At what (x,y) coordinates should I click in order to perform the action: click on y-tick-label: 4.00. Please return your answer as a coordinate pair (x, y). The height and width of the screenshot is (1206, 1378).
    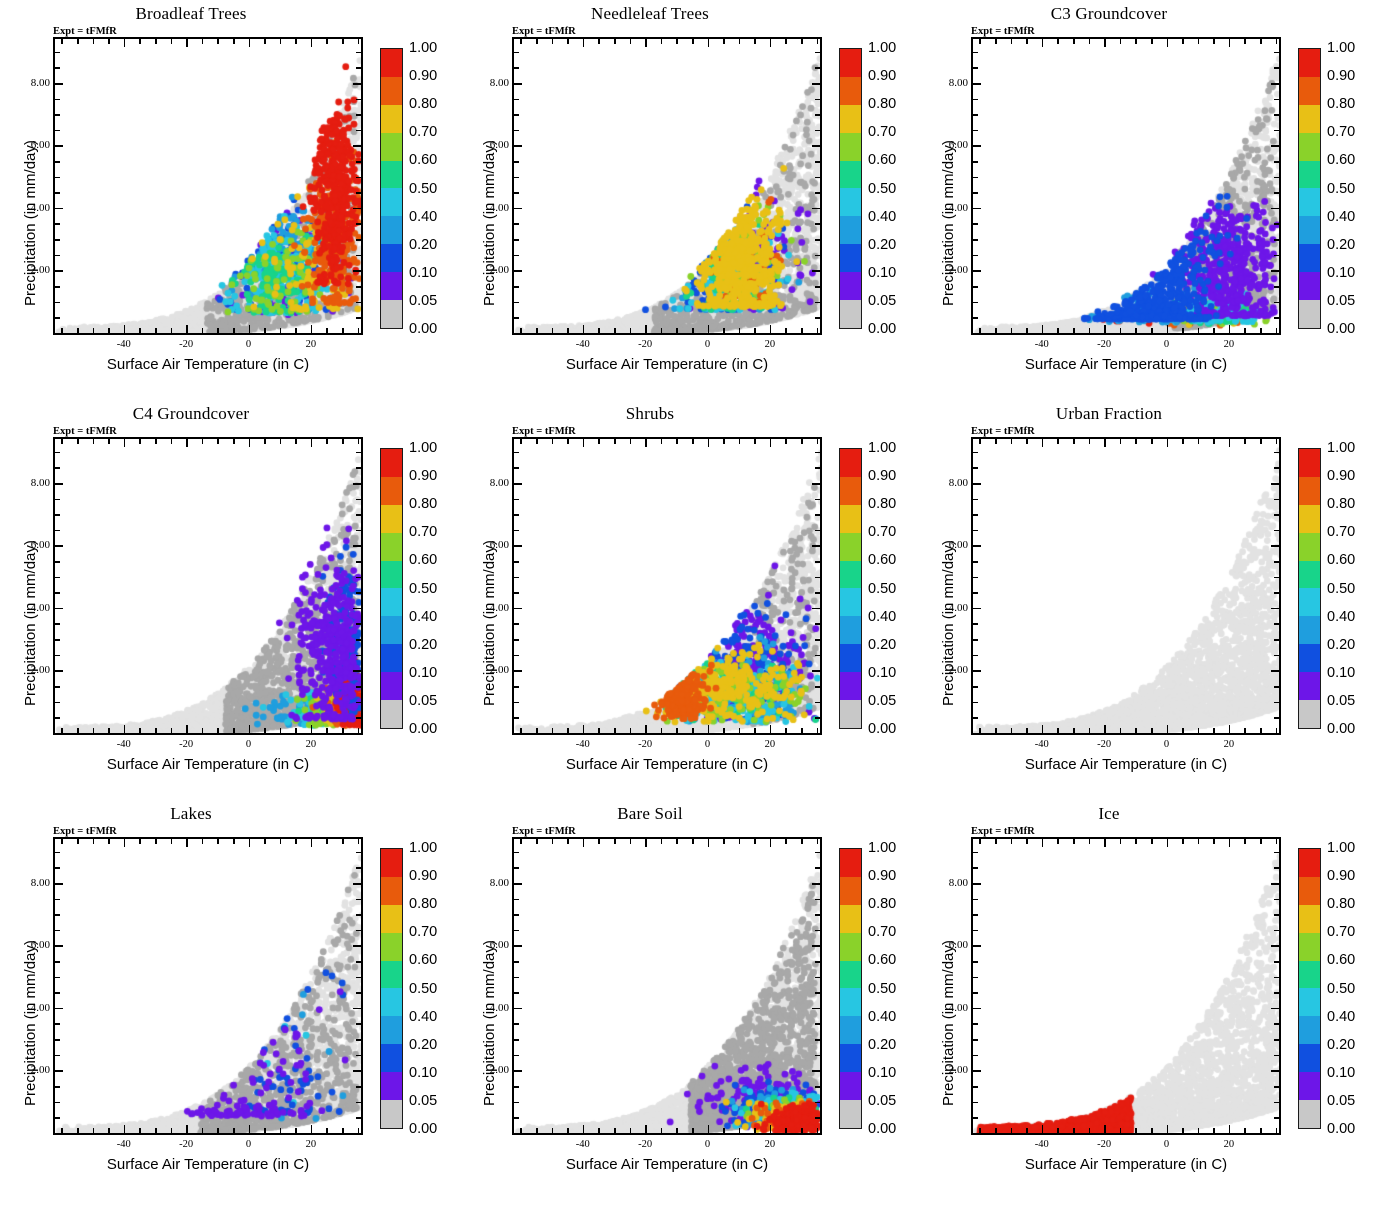
    Looking at the image, I should click on (40, 207).